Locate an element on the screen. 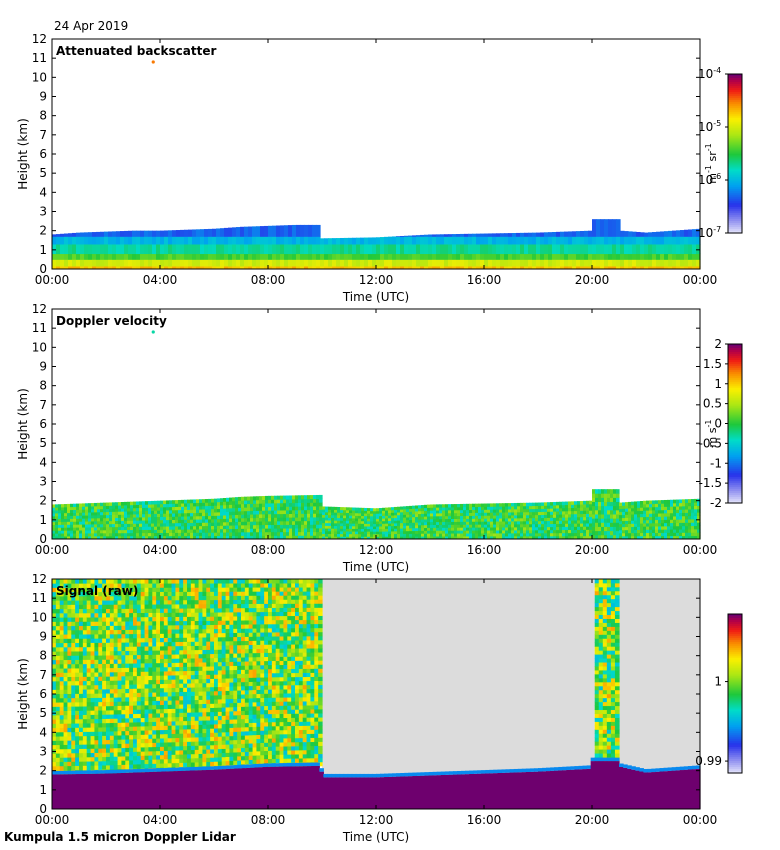 The height and width of the screenshot is (850, 780). y-tick-label: 8 is located at coordinates (43, 116).